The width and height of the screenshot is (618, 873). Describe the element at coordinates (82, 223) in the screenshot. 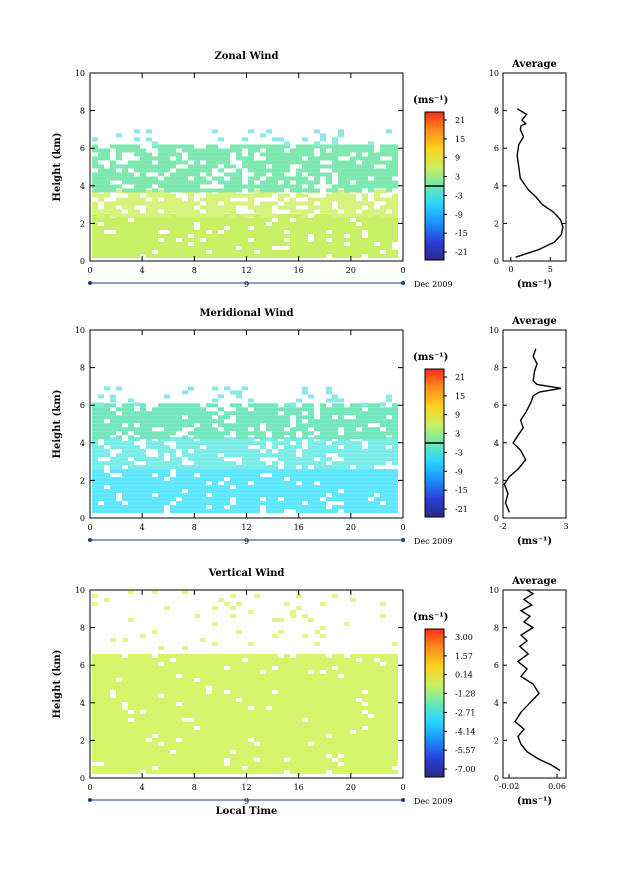

I see `y-tick-label: 2` at that location.